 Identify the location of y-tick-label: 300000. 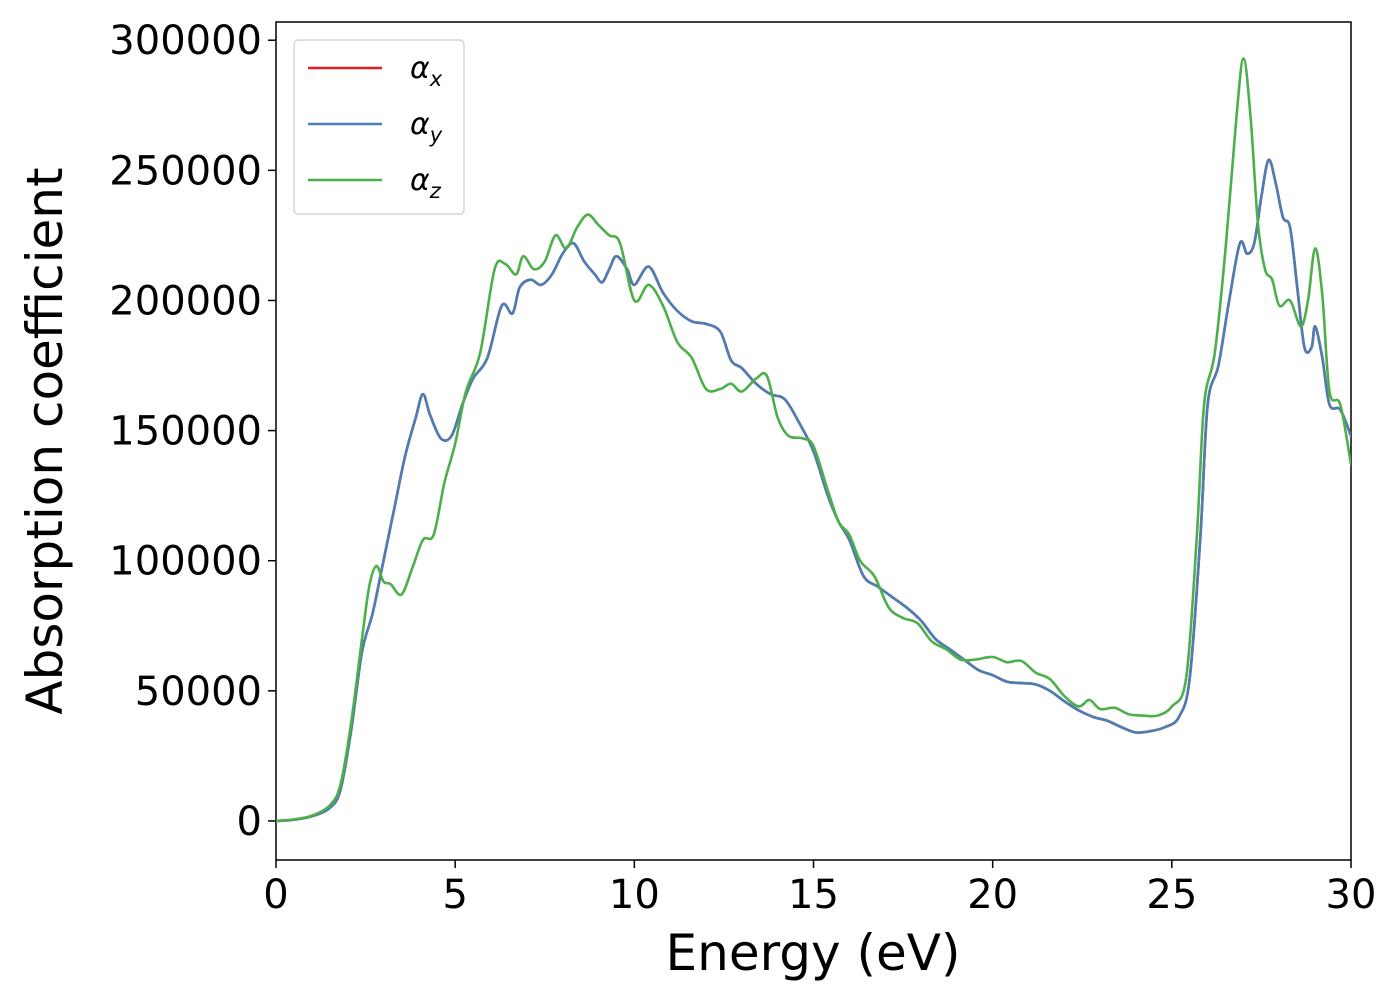
(185, 41).